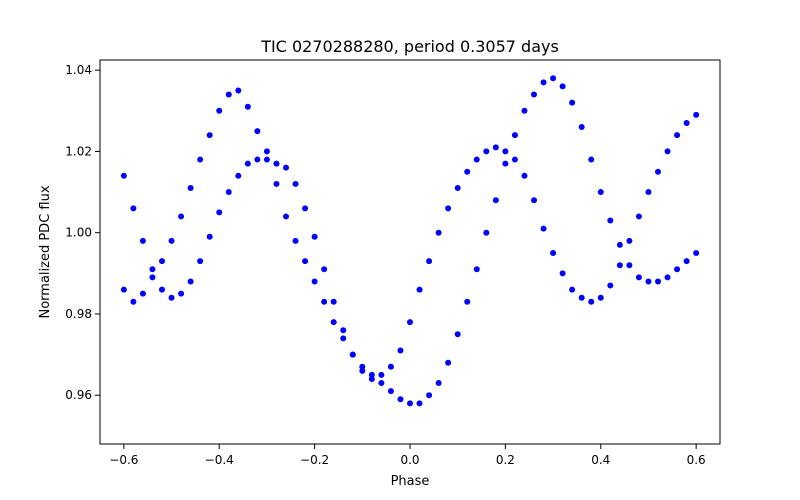 The width and height of the screenshot is (800, 500). Describe the element at coordinates (696, 460) in the screenshot. I see `x-tick-label: 0.6` at that location.